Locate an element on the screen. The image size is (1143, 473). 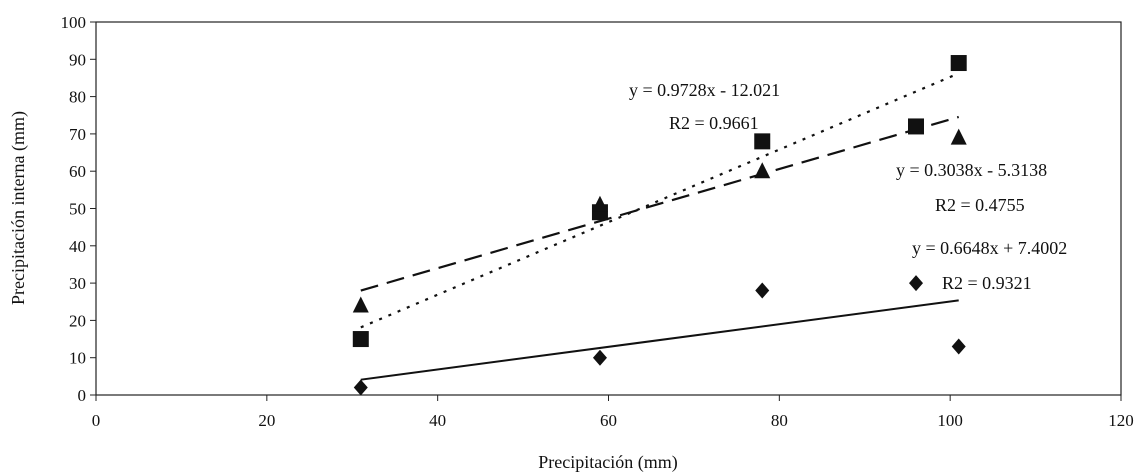
y-tick-label: 40 is located at coordinates (77, 246).